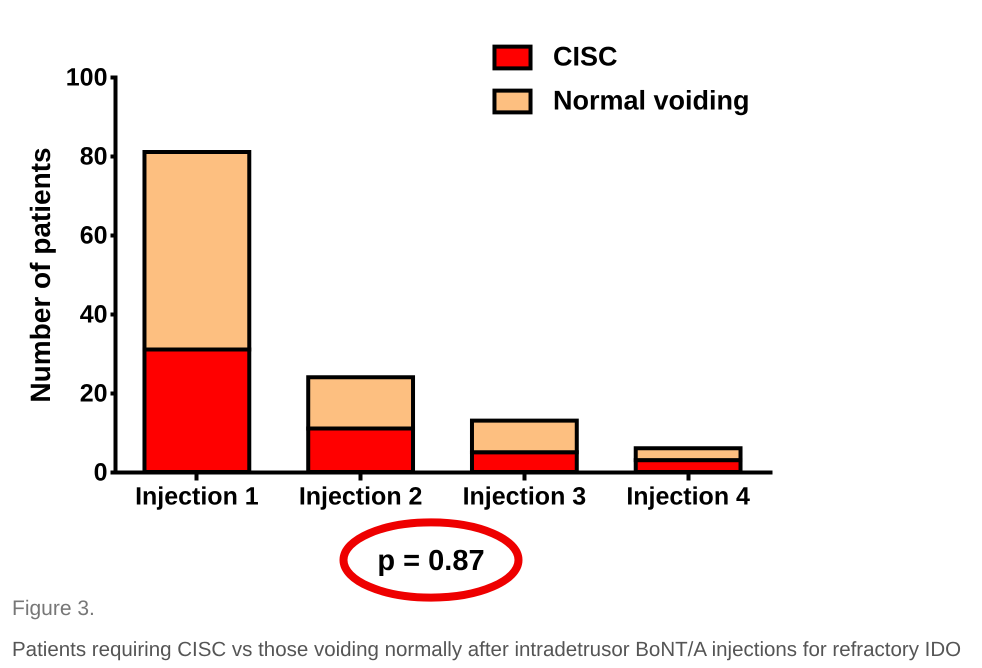 This screenshot has height=668, width=982. Describe the element at coordinates (688, 496) in the screenshot. I see `x-tick-label: Injection 4` at that location.